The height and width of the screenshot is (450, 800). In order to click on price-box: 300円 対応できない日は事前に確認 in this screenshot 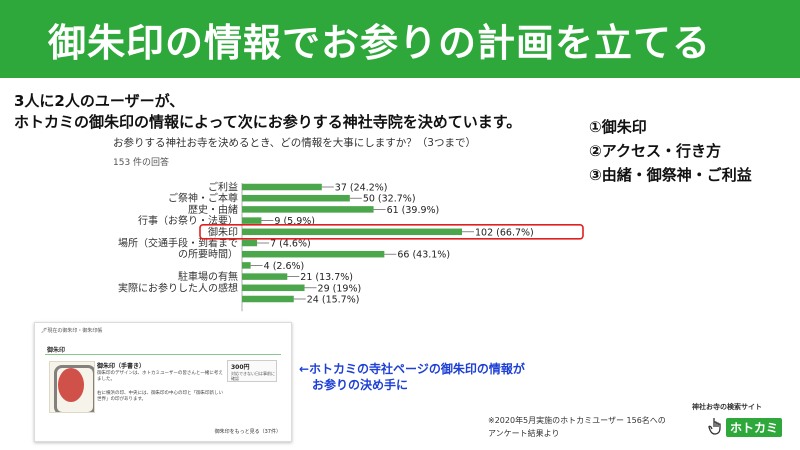, I will do `click(252, 371)`.